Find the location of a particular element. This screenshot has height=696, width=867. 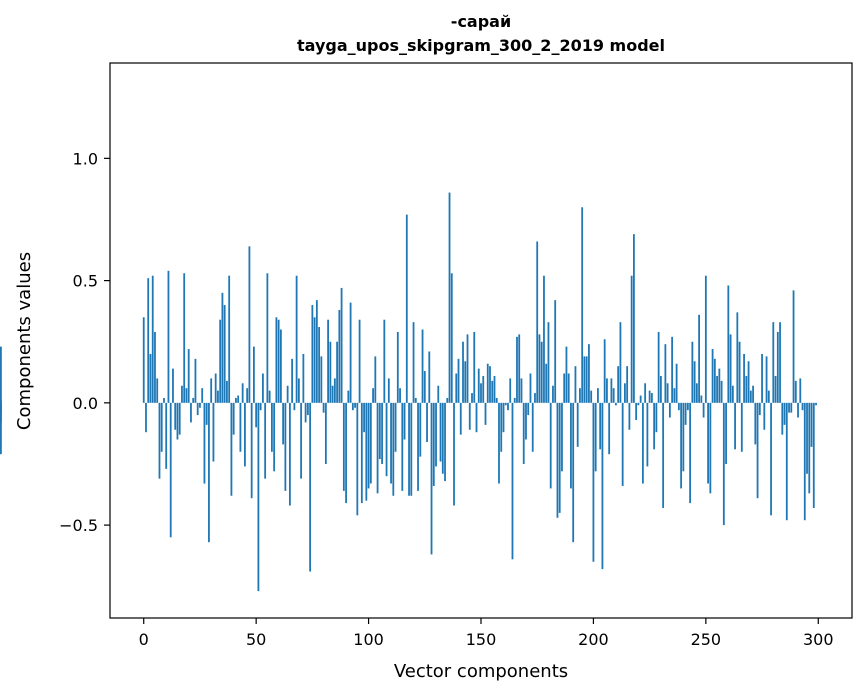

y-tick-label: 1.0 is located at coordinates (85, 158).